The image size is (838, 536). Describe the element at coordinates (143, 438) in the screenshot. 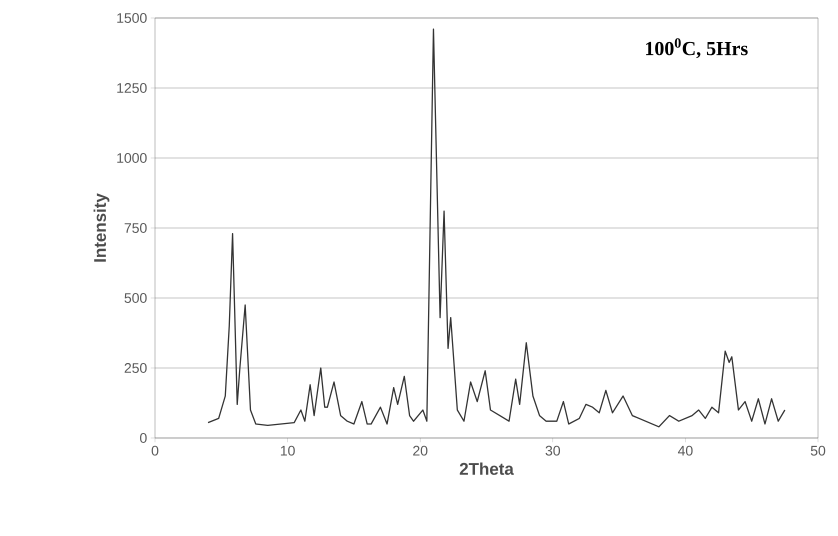

I see `y-tick-label: 0` at that location.